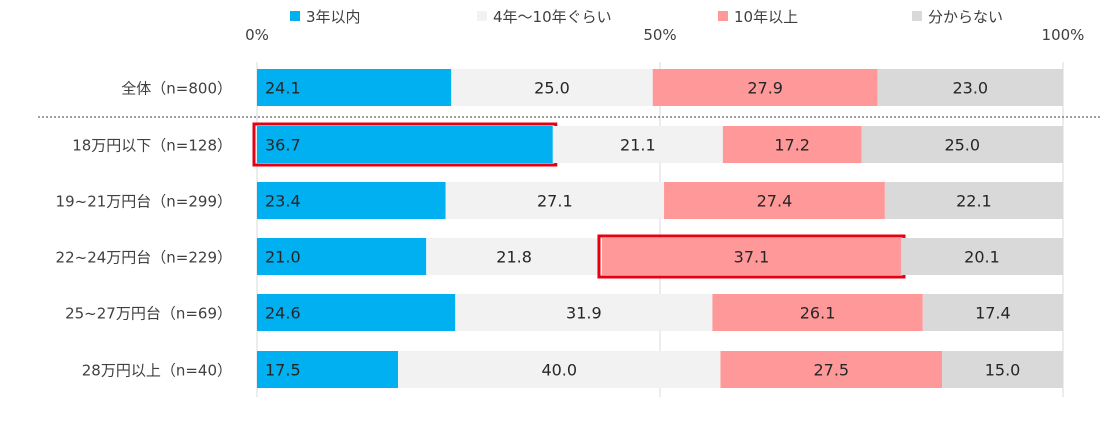 The image size is (1107, 441). I want to click on data-label: 27.9, so click(765, 88).